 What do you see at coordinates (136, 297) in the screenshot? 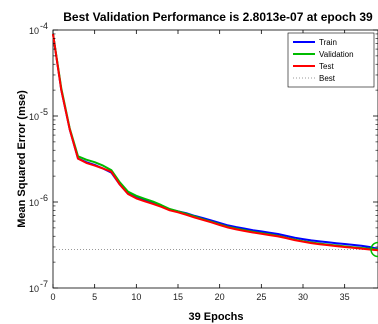
I see `x-tick-label: 10` at bounding box center [136, 297].